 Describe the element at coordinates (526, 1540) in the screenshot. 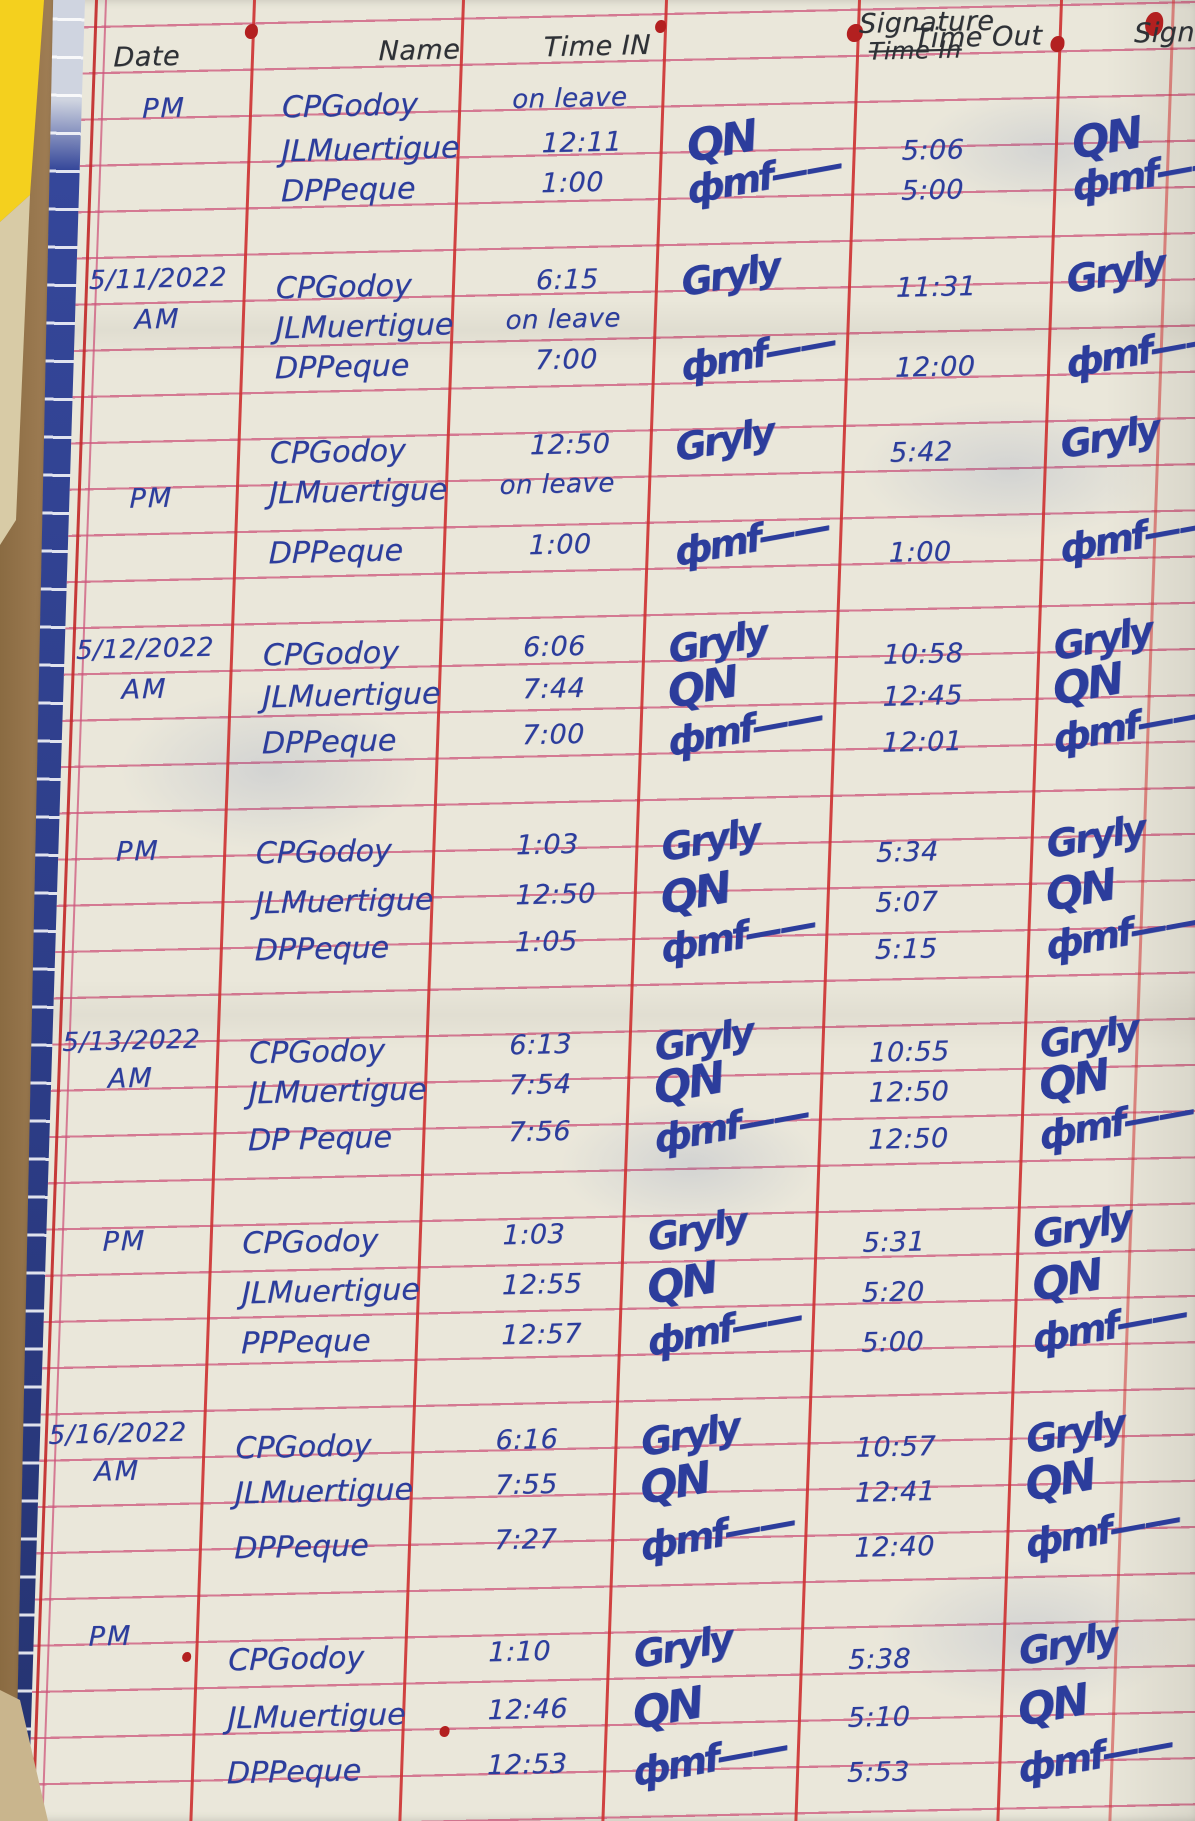

I see `time-in-cell: 7:27` at that location.